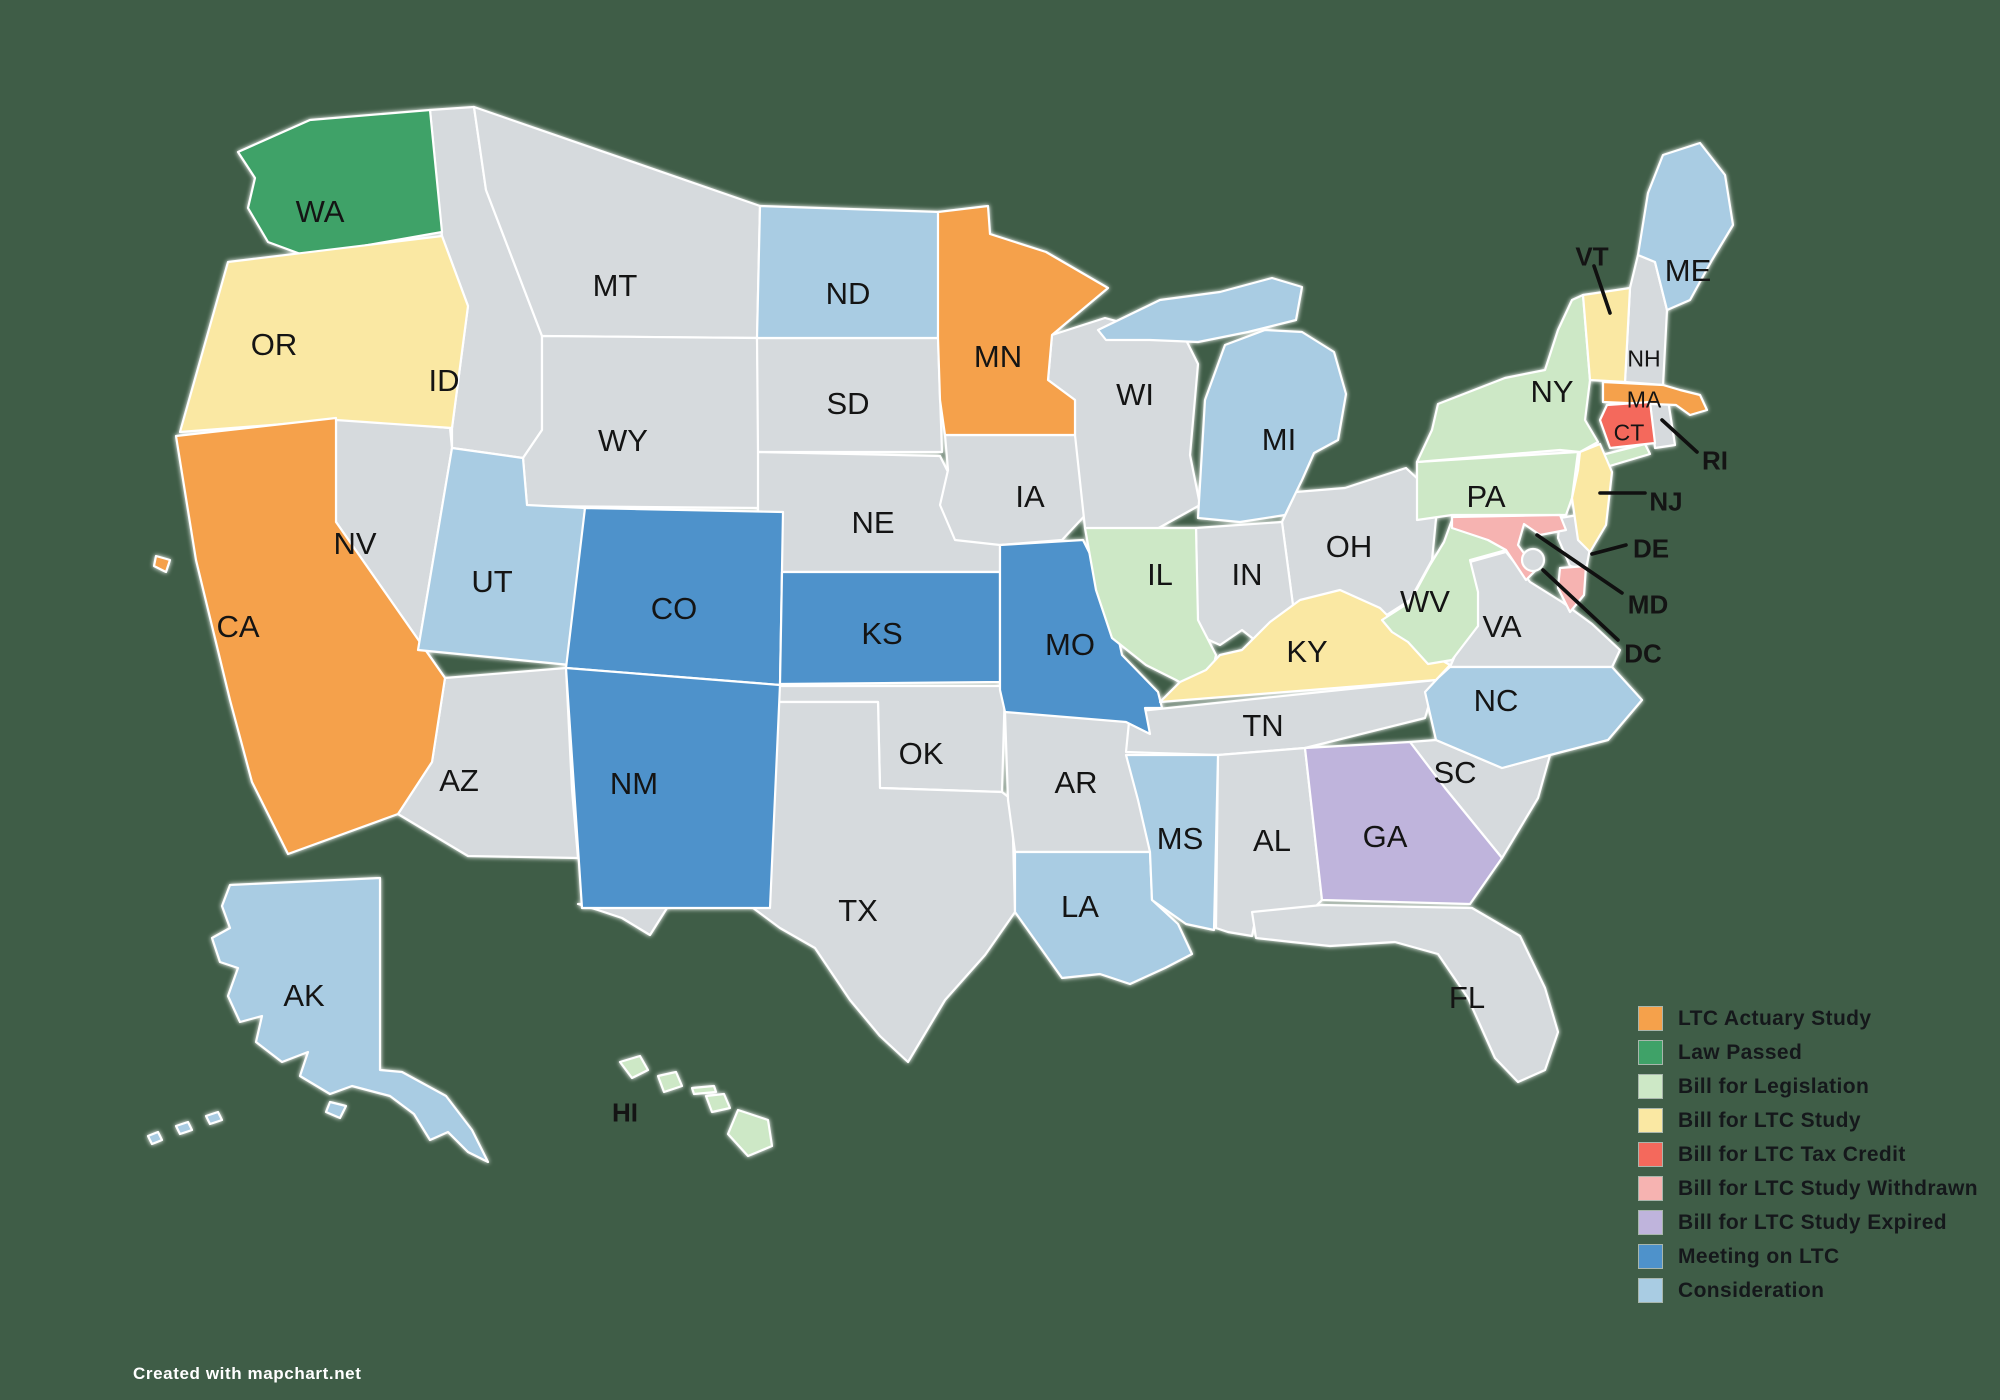 The height and width of the screenshot is (1400, 2000). What do you see at coordinates (1650, 1154) in the screenshot?
I see `legend-swatch-bill-for-ltc-tax-credit` at bounding box center [1650, 1154].